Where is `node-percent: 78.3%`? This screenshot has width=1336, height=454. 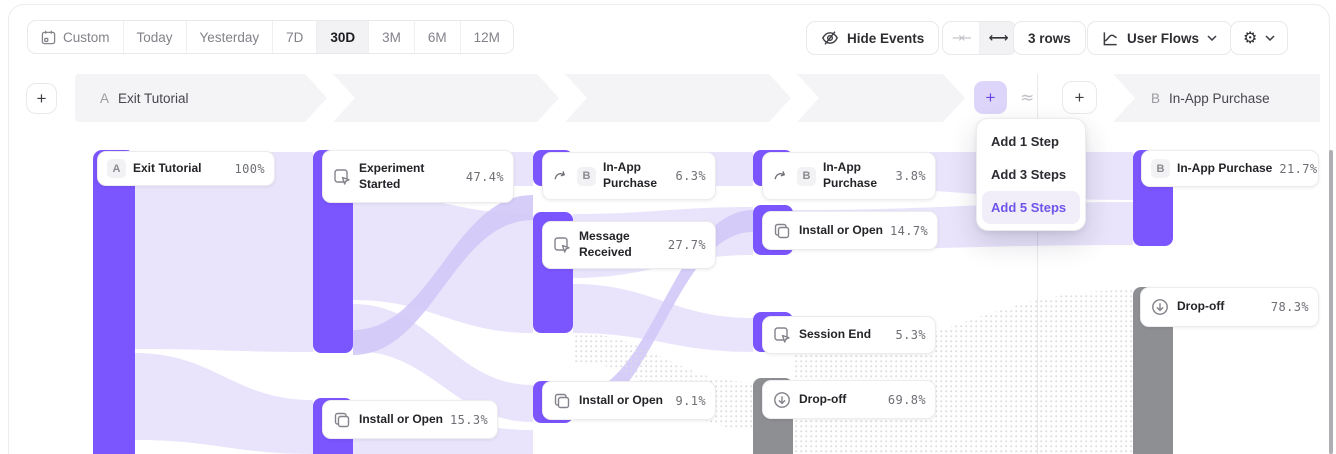 node-percent: 78.3% is located at coordinates (1289, 307).